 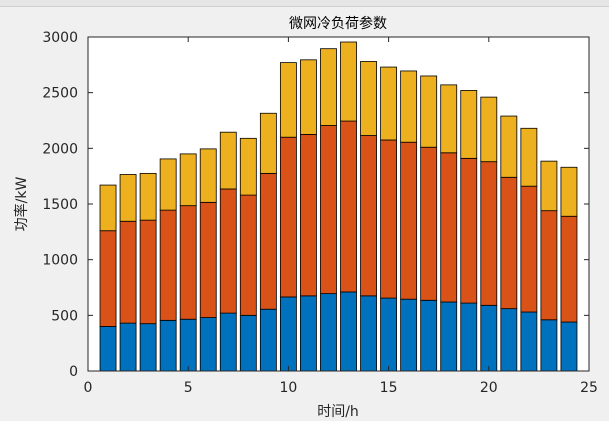 I want to click on x-tick-label-10: 10, so click(x=288, y=388).